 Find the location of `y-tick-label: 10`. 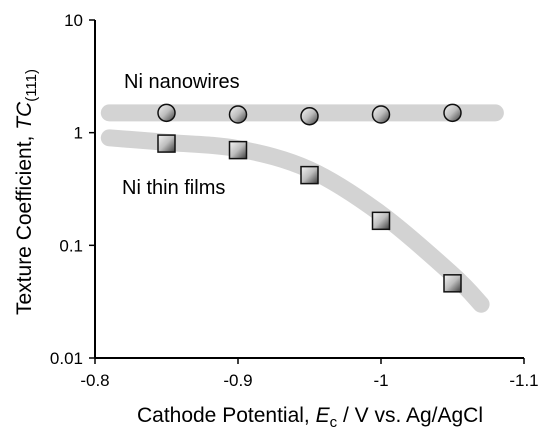

y-tick-label: 10 is located at coordinates (73, 20).